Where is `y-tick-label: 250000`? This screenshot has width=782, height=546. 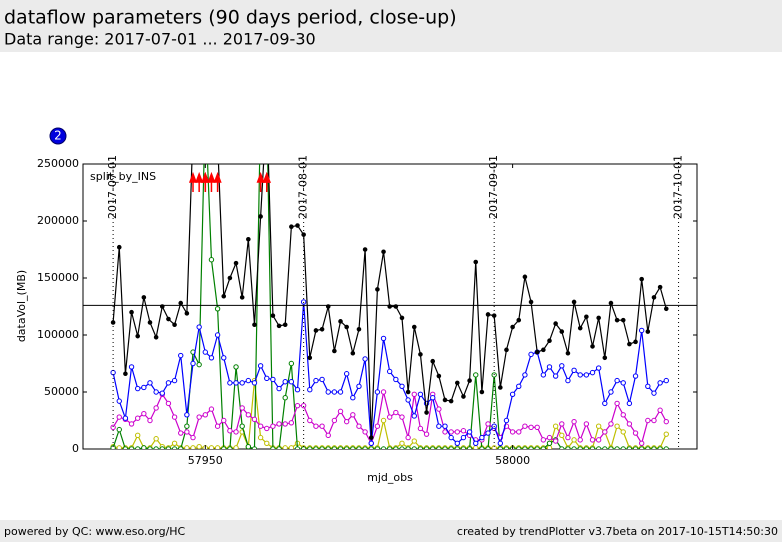
y-tick-label: 250000 is located at coordinates (58, 163).